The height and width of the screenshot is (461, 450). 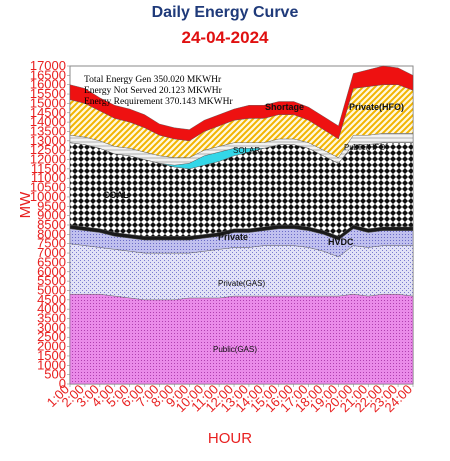 I want to click on label-solar: SOLAR, so click(x=246, y=150).